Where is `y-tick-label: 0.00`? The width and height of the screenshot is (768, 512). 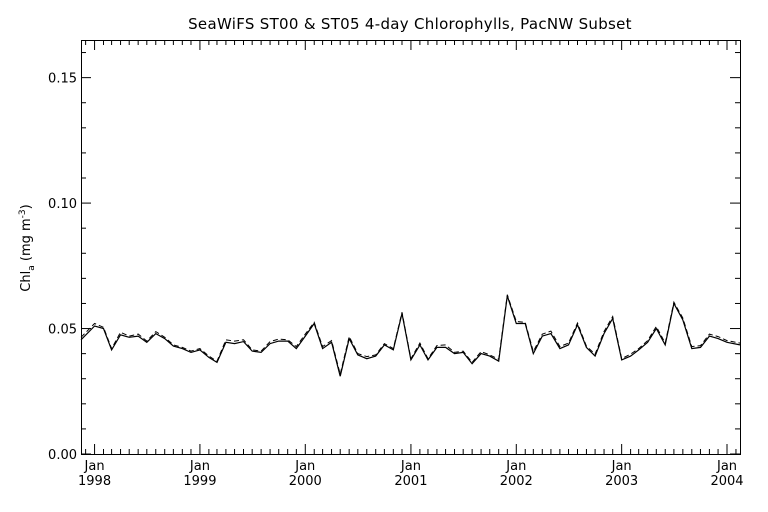
y-tick-label: 0.00 is located at coordinates (62, 455).